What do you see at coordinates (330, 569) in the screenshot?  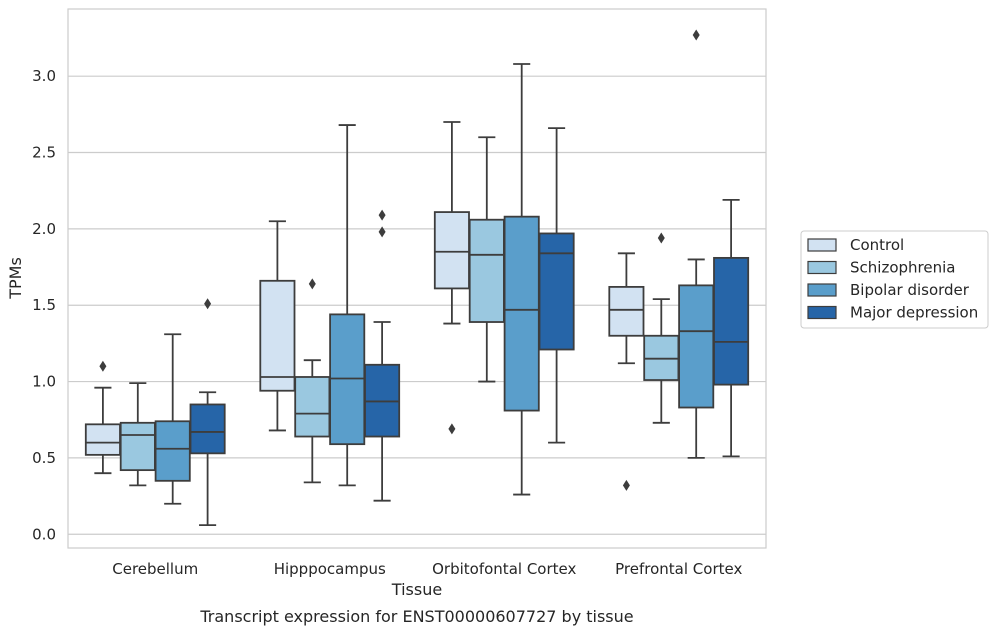 I see `x-tick-label: Hipppocampus` at bounding box center [330, 569].